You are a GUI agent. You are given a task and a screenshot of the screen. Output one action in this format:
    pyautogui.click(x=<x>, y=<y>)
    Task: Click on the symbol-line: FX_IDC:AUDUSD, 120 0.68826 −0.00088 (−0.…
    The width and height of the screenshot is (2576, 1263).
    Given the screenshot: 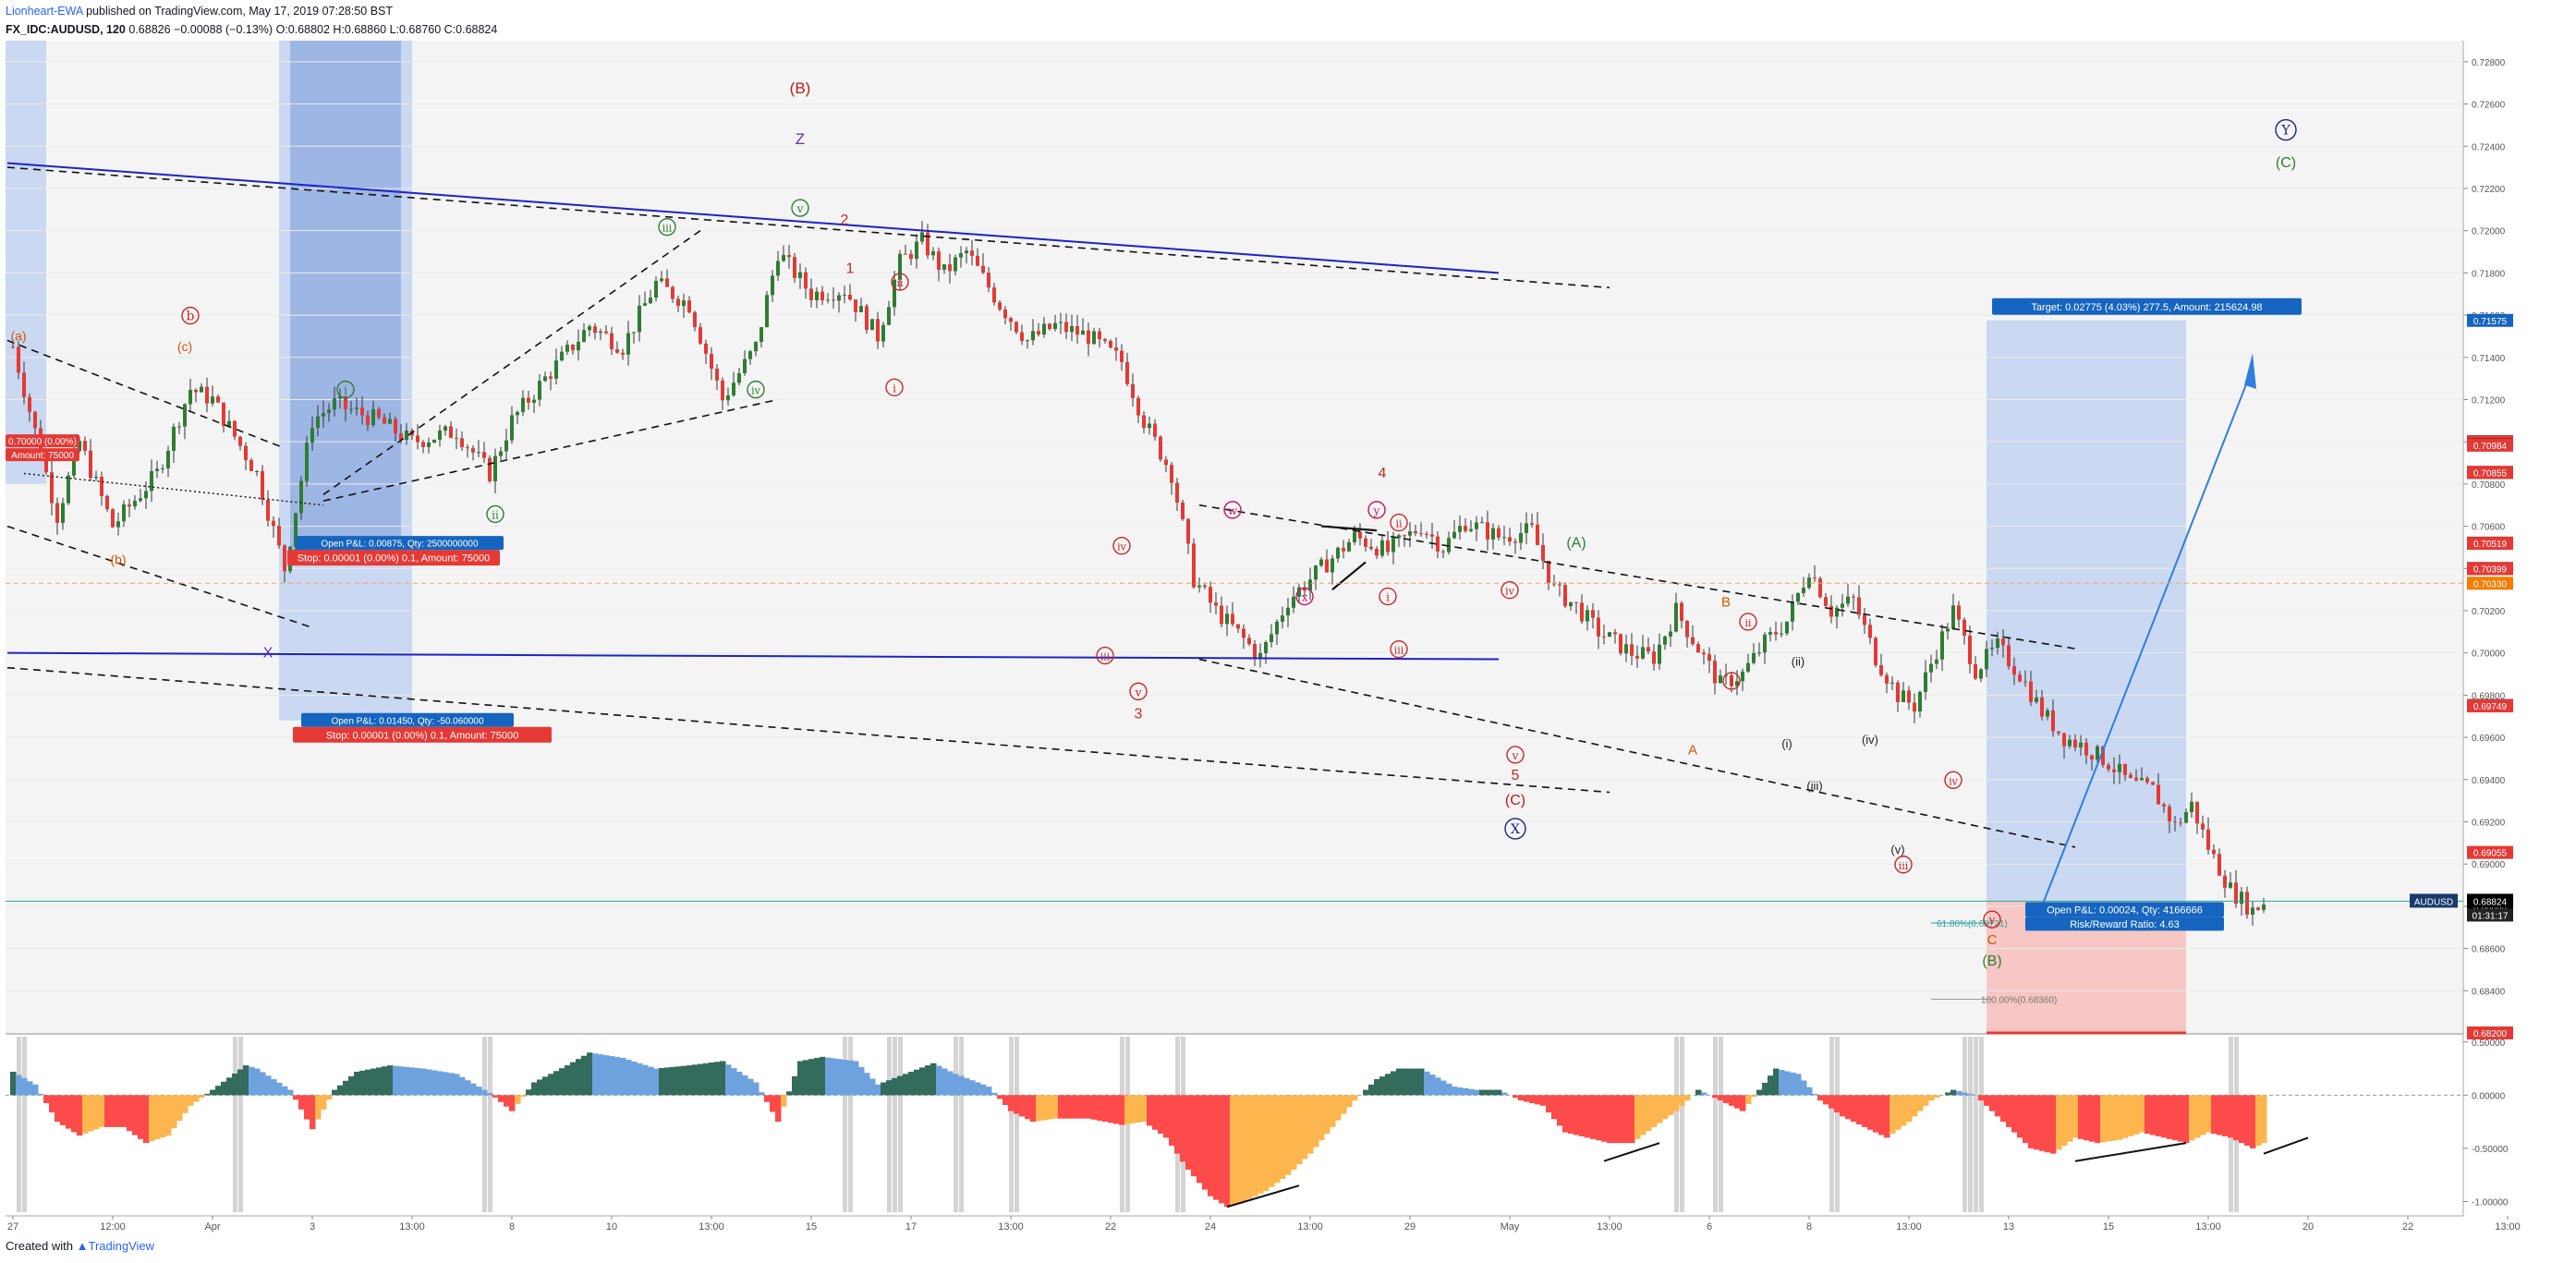 What is the action you would take?
    pyautogui.click(x=252, y=29)
    